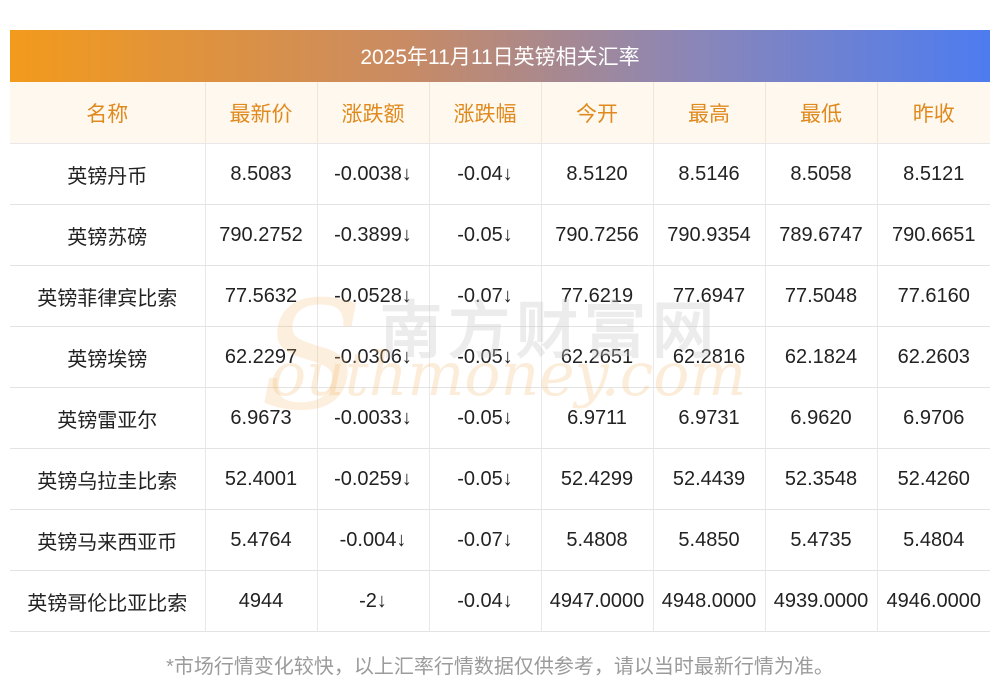  I want to click on currency-name: 英镑苏磅, so click(108, 235).